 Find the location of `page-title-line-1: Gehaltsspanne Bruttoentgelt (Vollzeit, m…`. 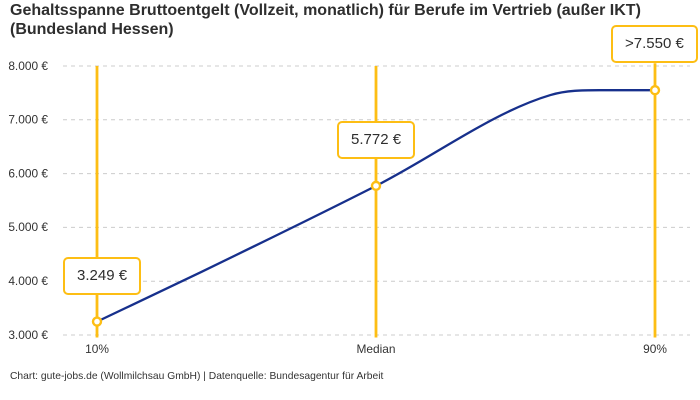

page-title-line-1: Gehaltsspanne Bruttoentgelt (Vollzeit, m… is located at coordinates (325, 10).